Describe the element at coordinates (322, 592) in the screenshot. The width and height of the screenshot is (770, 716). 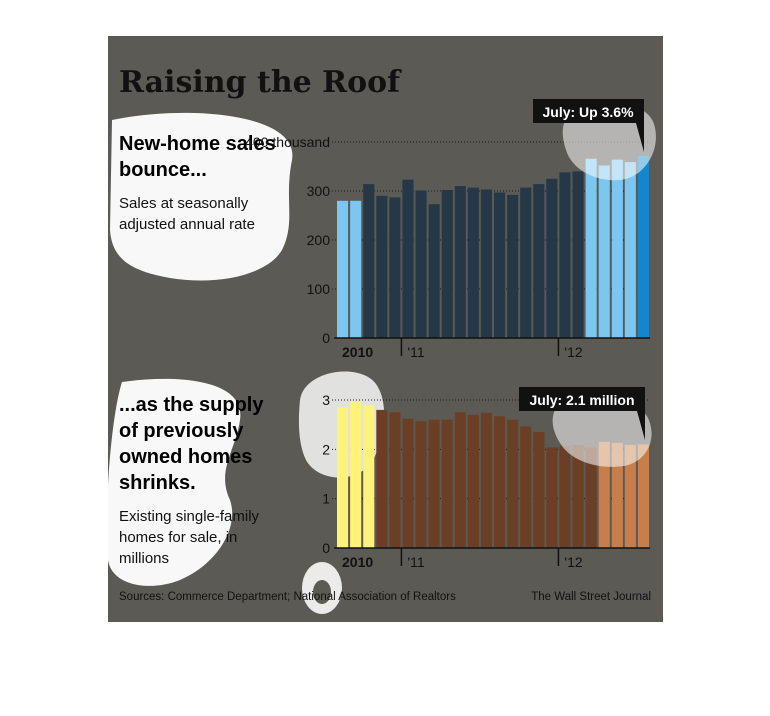
I see `small-highlight-dot` at that location.